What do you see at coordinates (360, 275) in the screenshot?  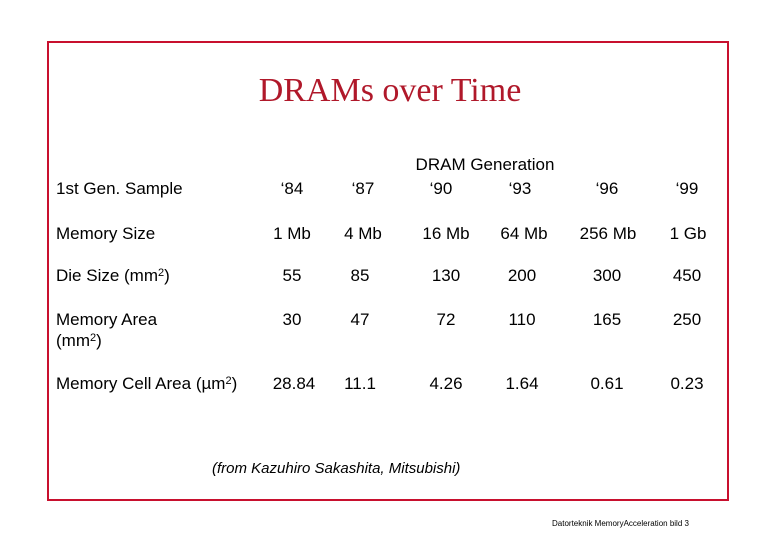 I see `die-size-cell: 85` at bounding box center [360, 275].